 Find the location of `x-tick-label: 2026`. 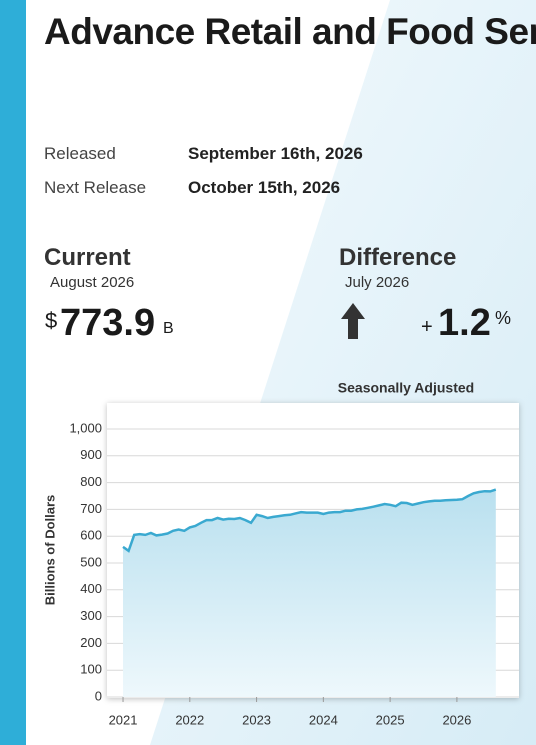

x-tick-label: 2026 is located at coordinates (456, 719).